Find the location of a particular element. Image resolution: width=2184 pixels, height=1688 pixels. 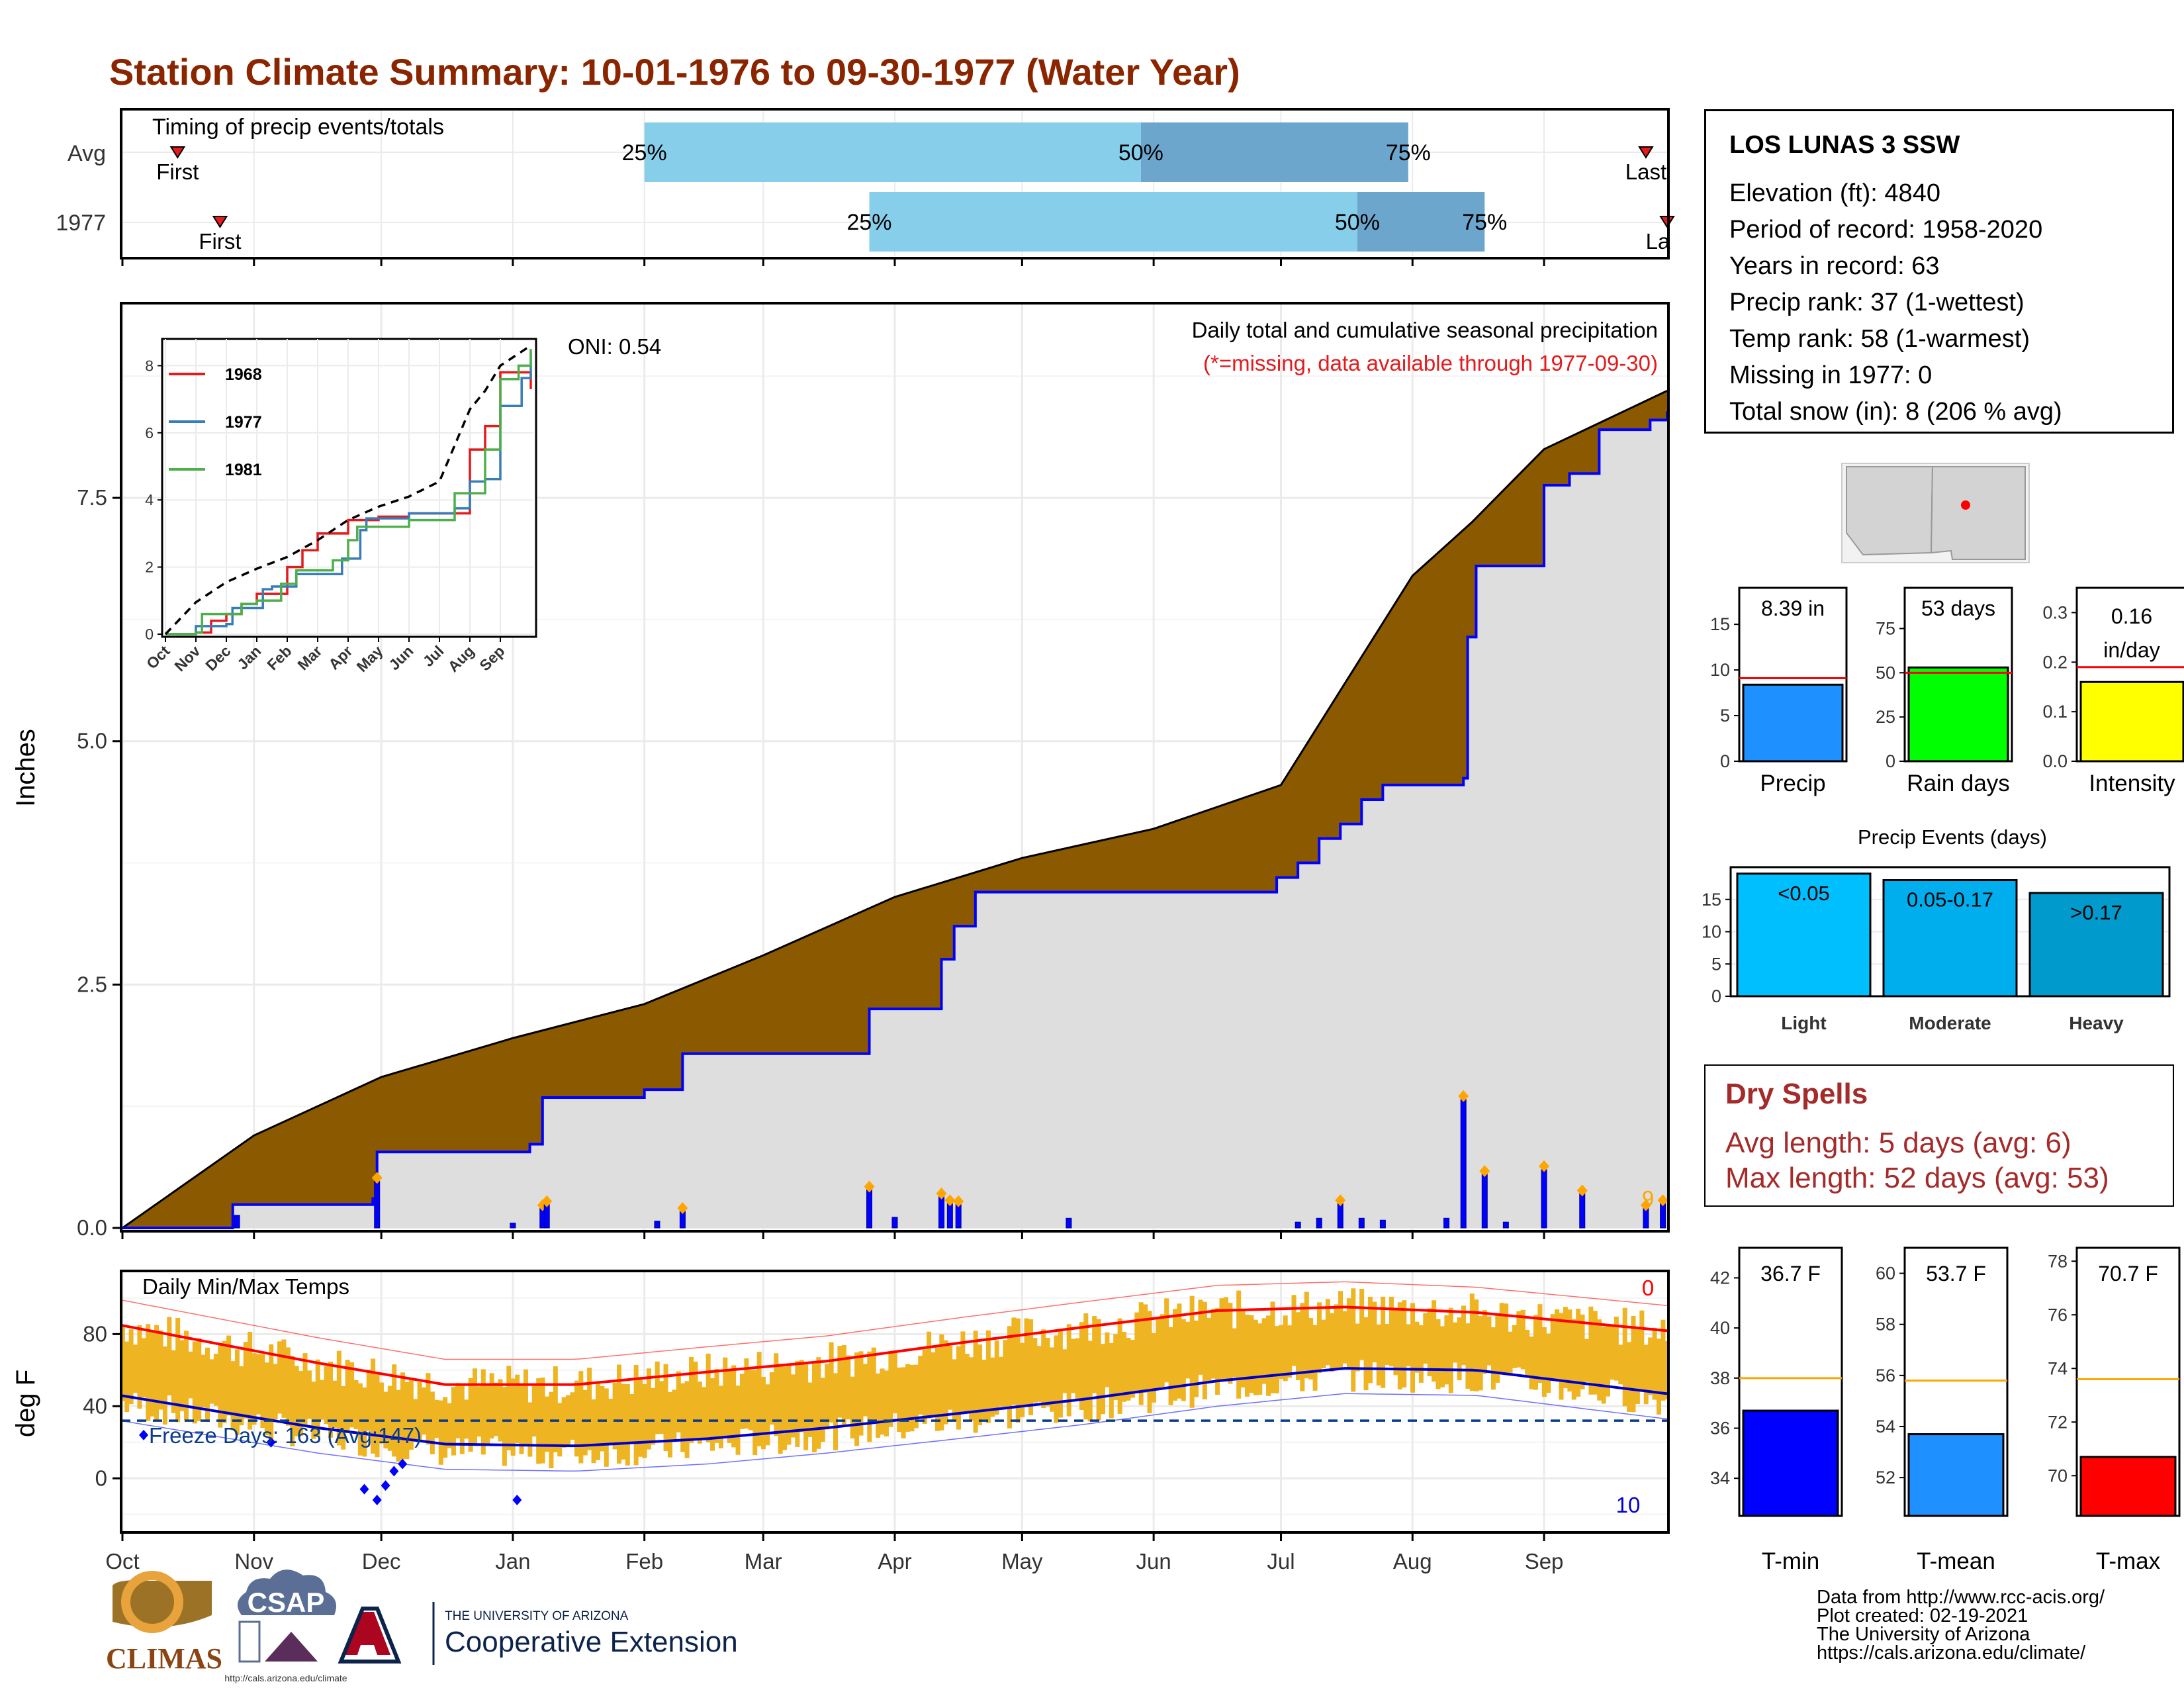

event-category-label: Light is located at coordinates (1803, 1023).